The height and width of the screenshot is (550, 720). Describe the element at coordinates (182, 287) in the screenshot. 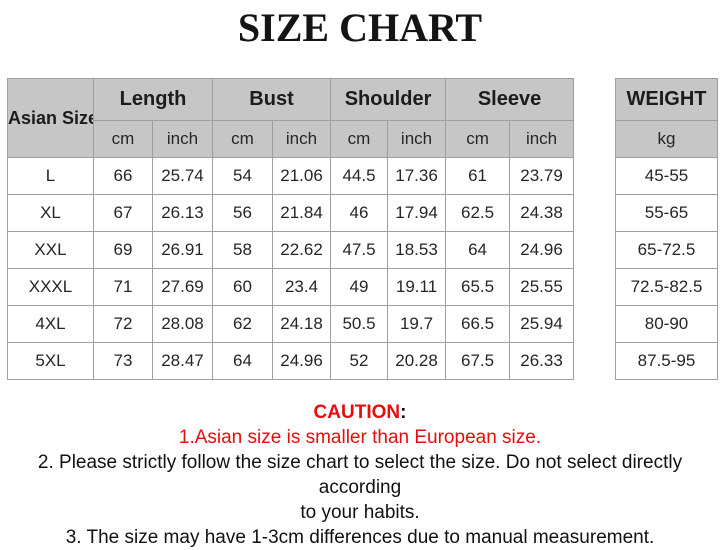

I see `cell-length-inch: 27.69` at that location.